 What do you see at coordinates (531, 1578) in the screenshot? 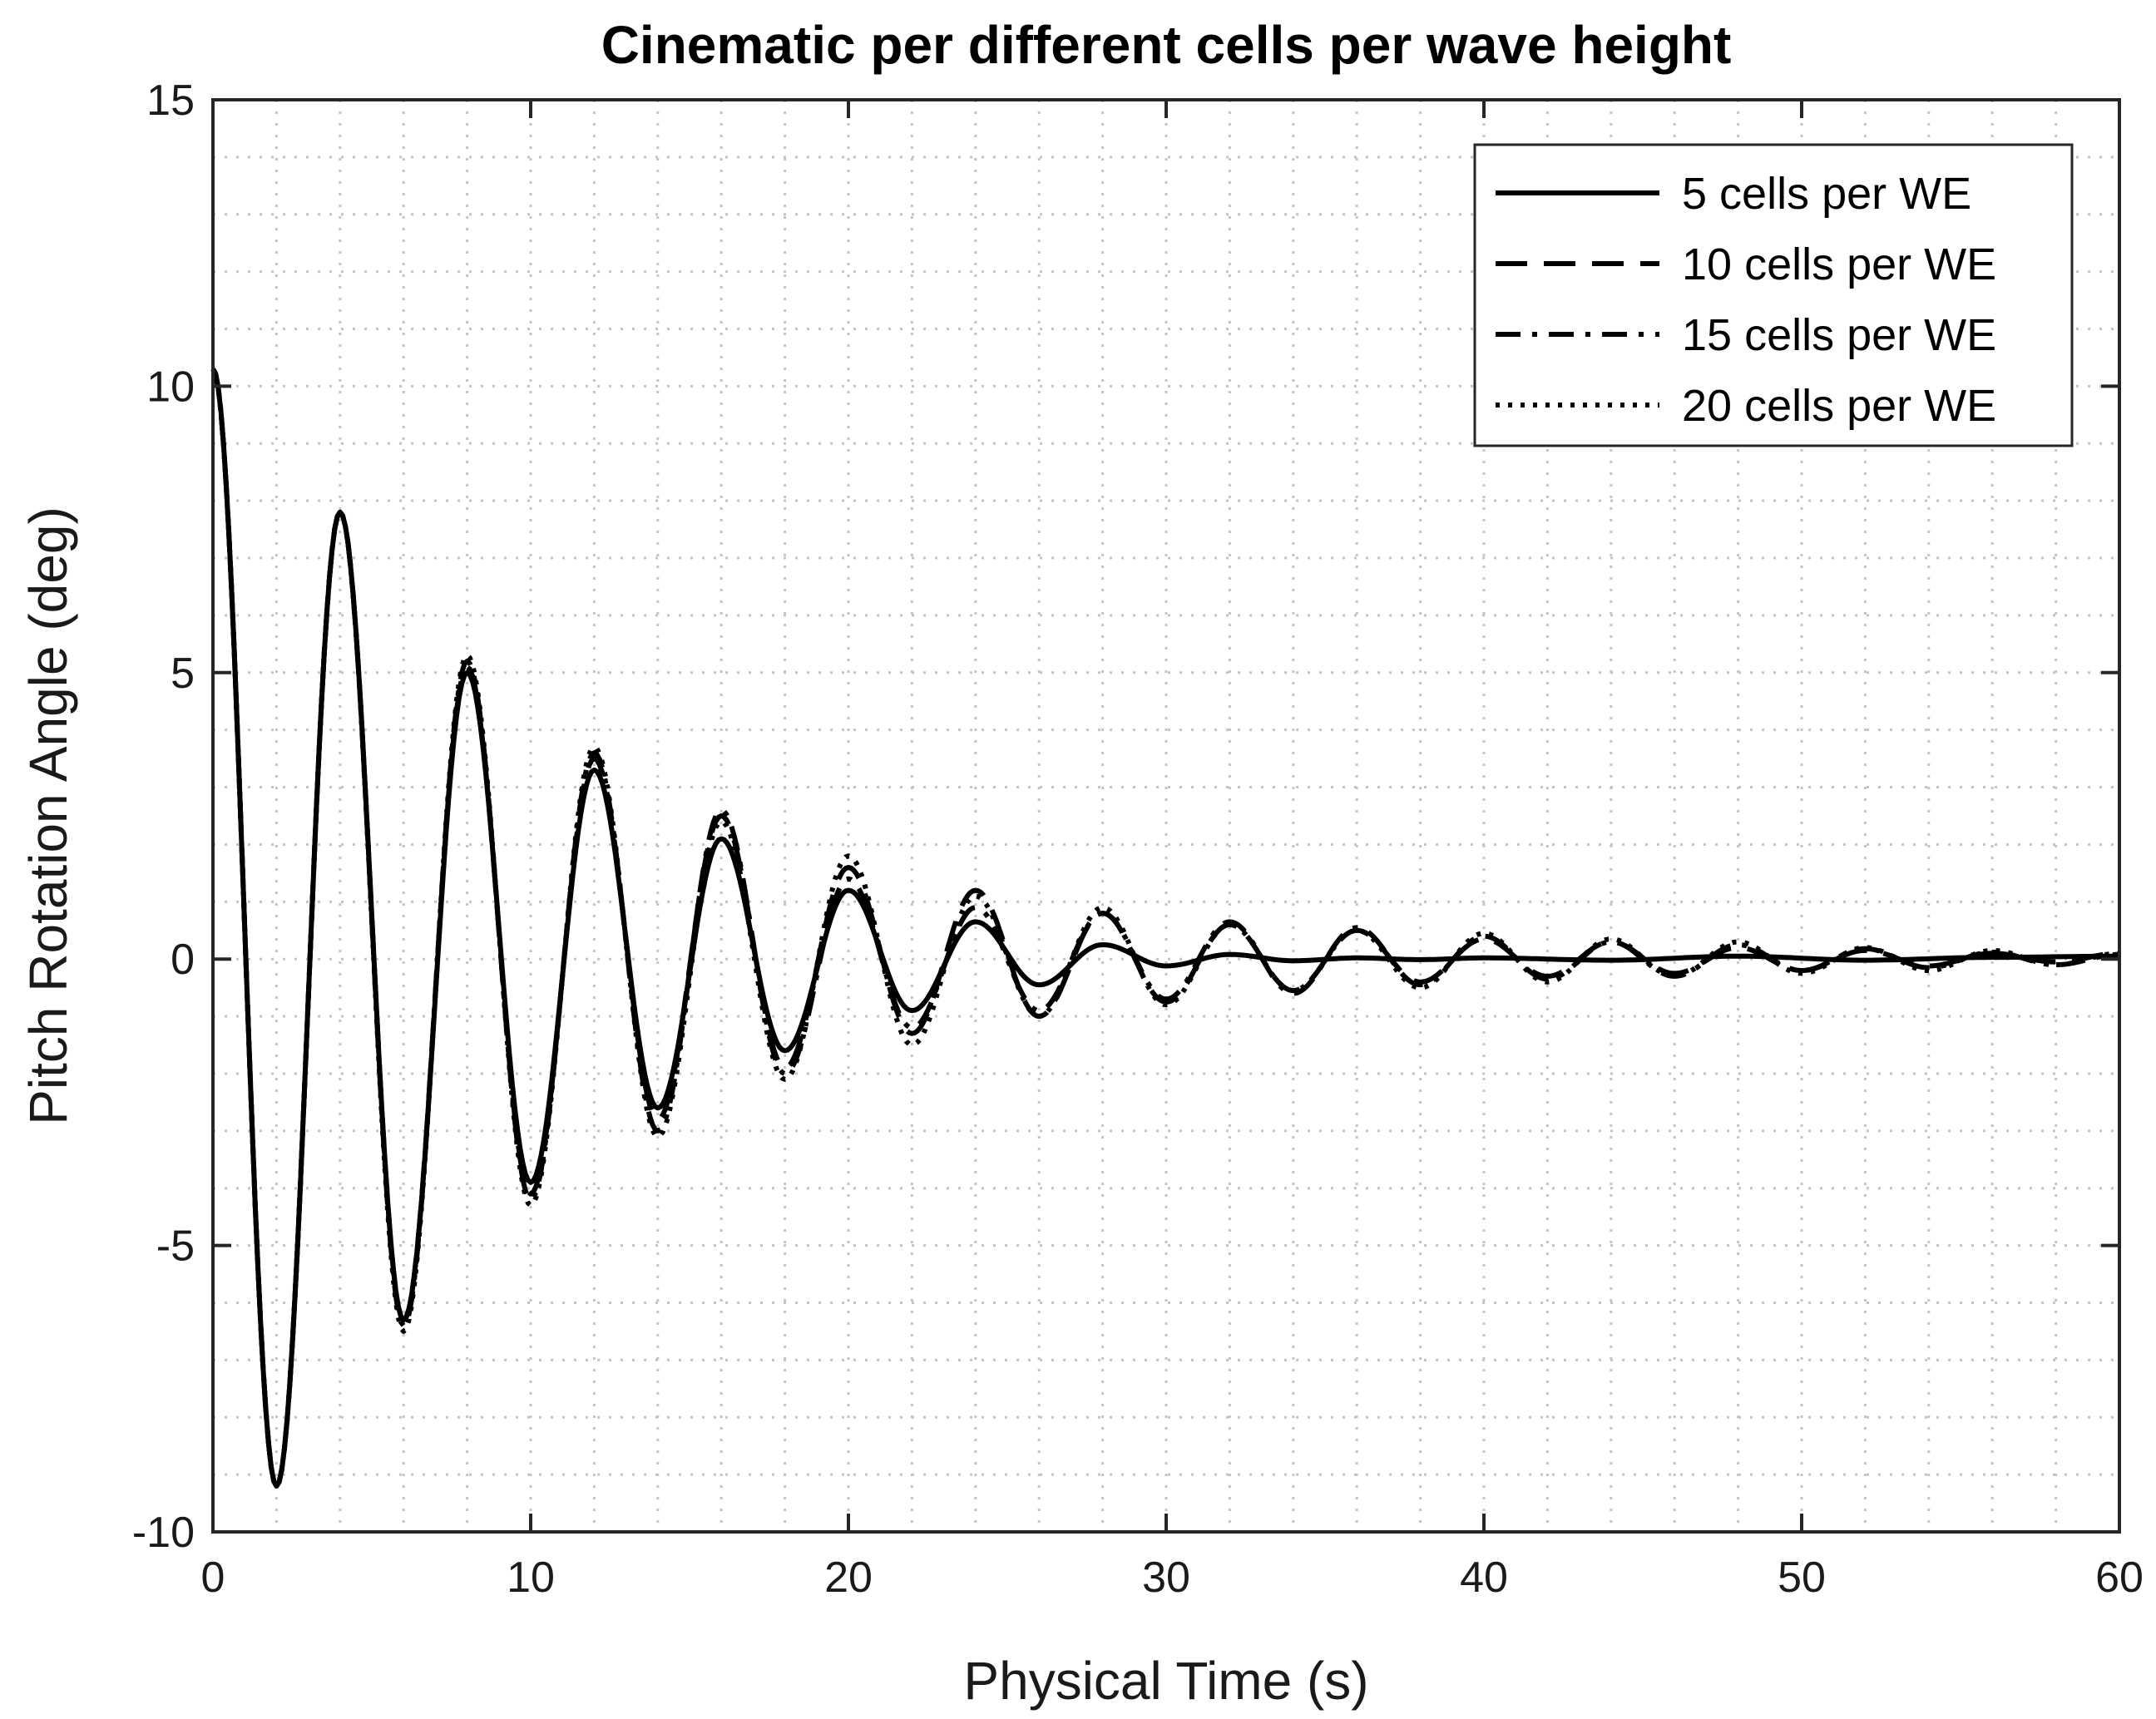
I see `x-tick-label: 10` at bounding box center [531, 1578].